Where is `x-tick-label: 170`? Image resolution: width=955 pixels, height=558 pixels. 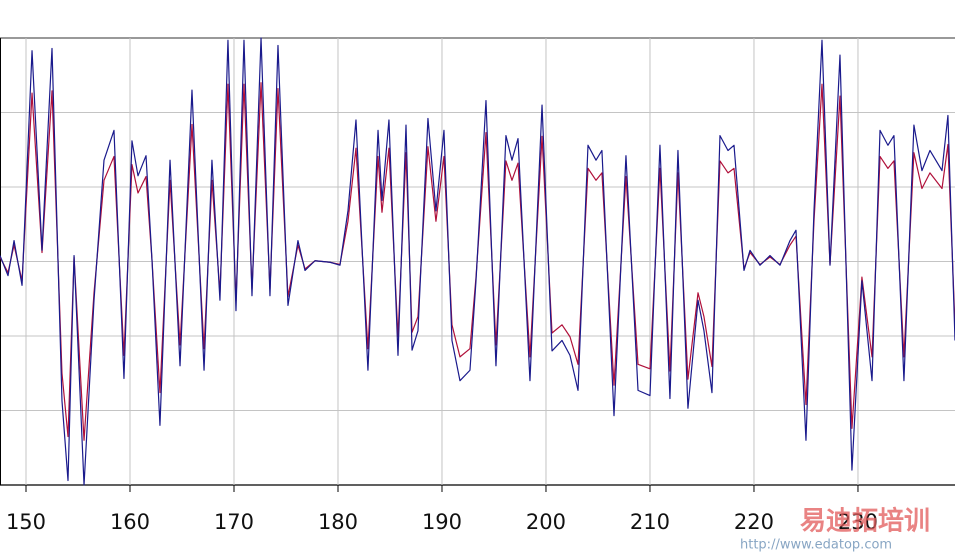 x-tick-label: 170 is located at coordinates (234, 522).